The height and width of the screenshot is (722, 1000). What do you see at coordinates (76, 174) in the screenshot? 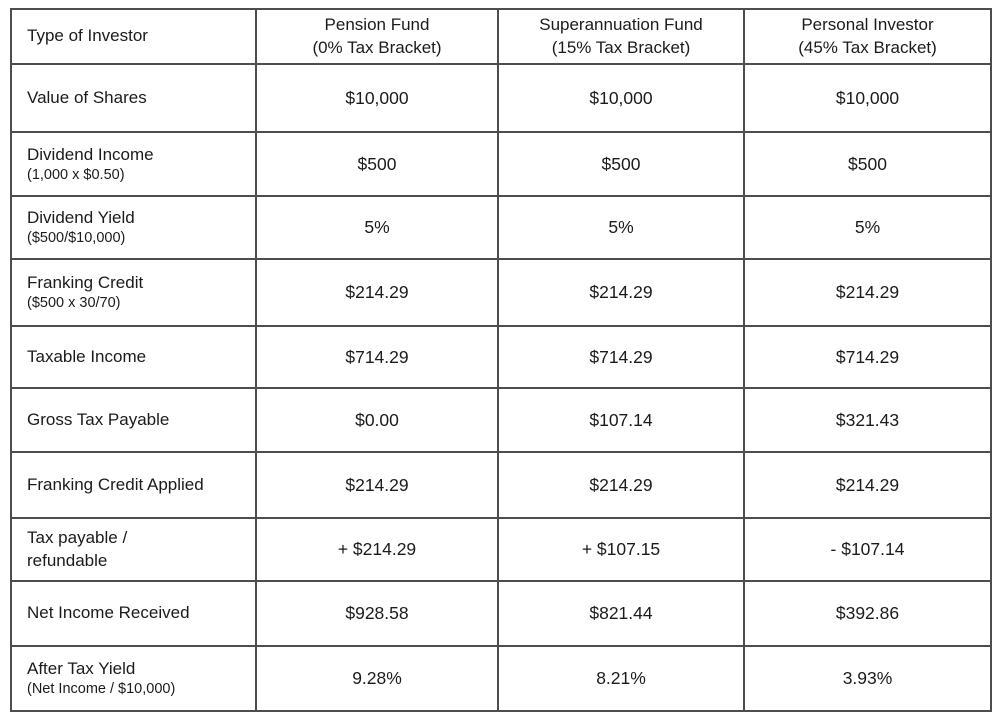
I see `row-label-sub: (1,000 x $0.50)` at bounding box center [76, 174].